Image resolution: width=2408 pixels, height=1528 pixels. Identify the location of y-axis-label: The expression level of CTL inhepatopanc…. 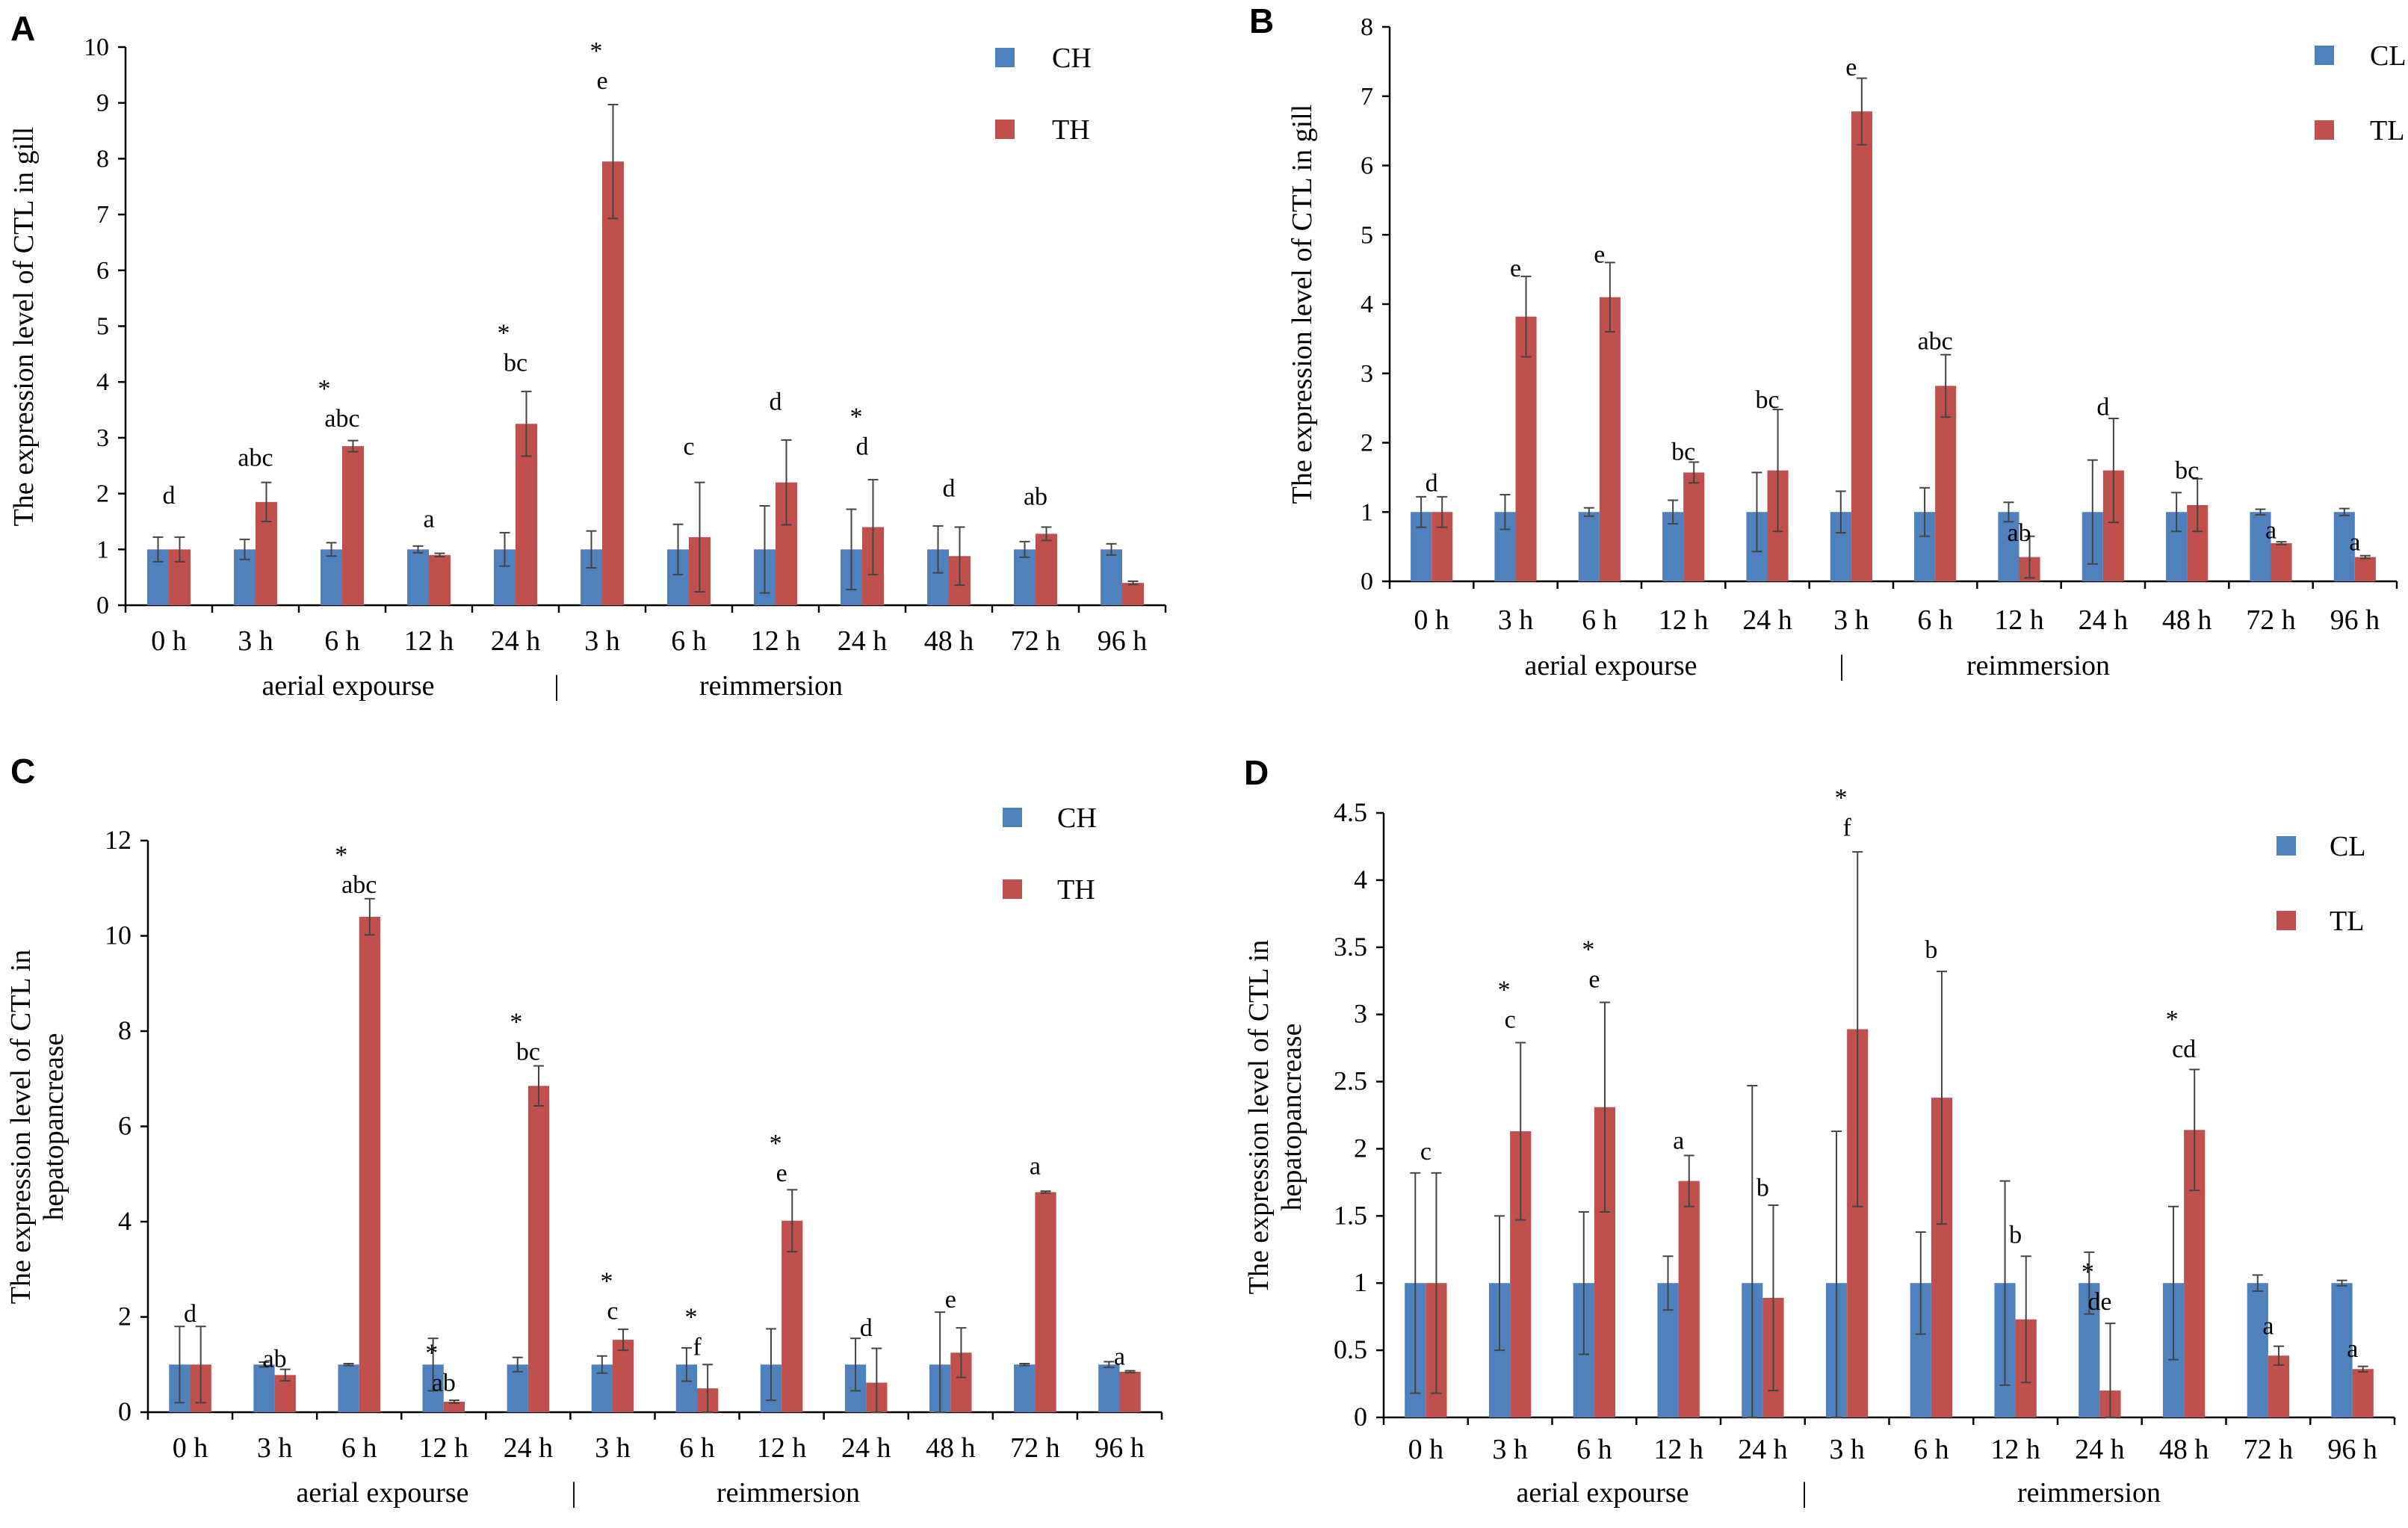
(37, 1127).